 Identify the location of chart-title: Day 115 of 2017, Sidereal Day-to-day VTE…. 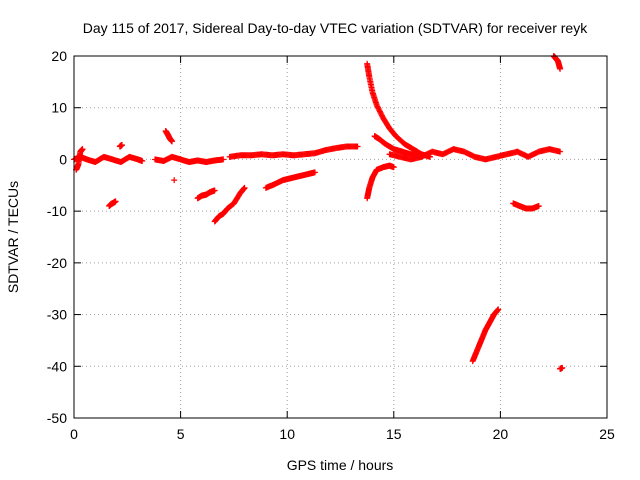
(335, 28).